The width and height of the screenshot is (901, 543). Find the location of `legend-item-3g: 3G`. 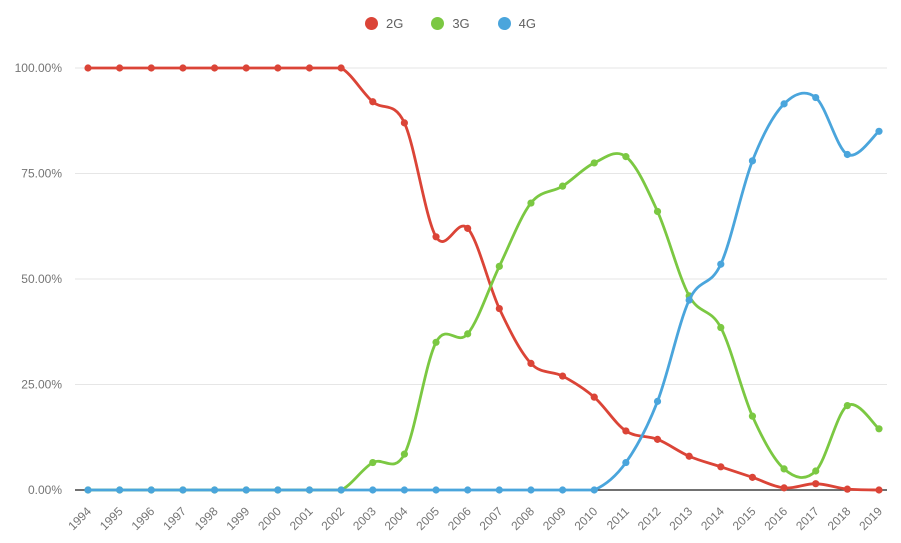

legend-item-3g: 3G is located at coordinates (450, 23).